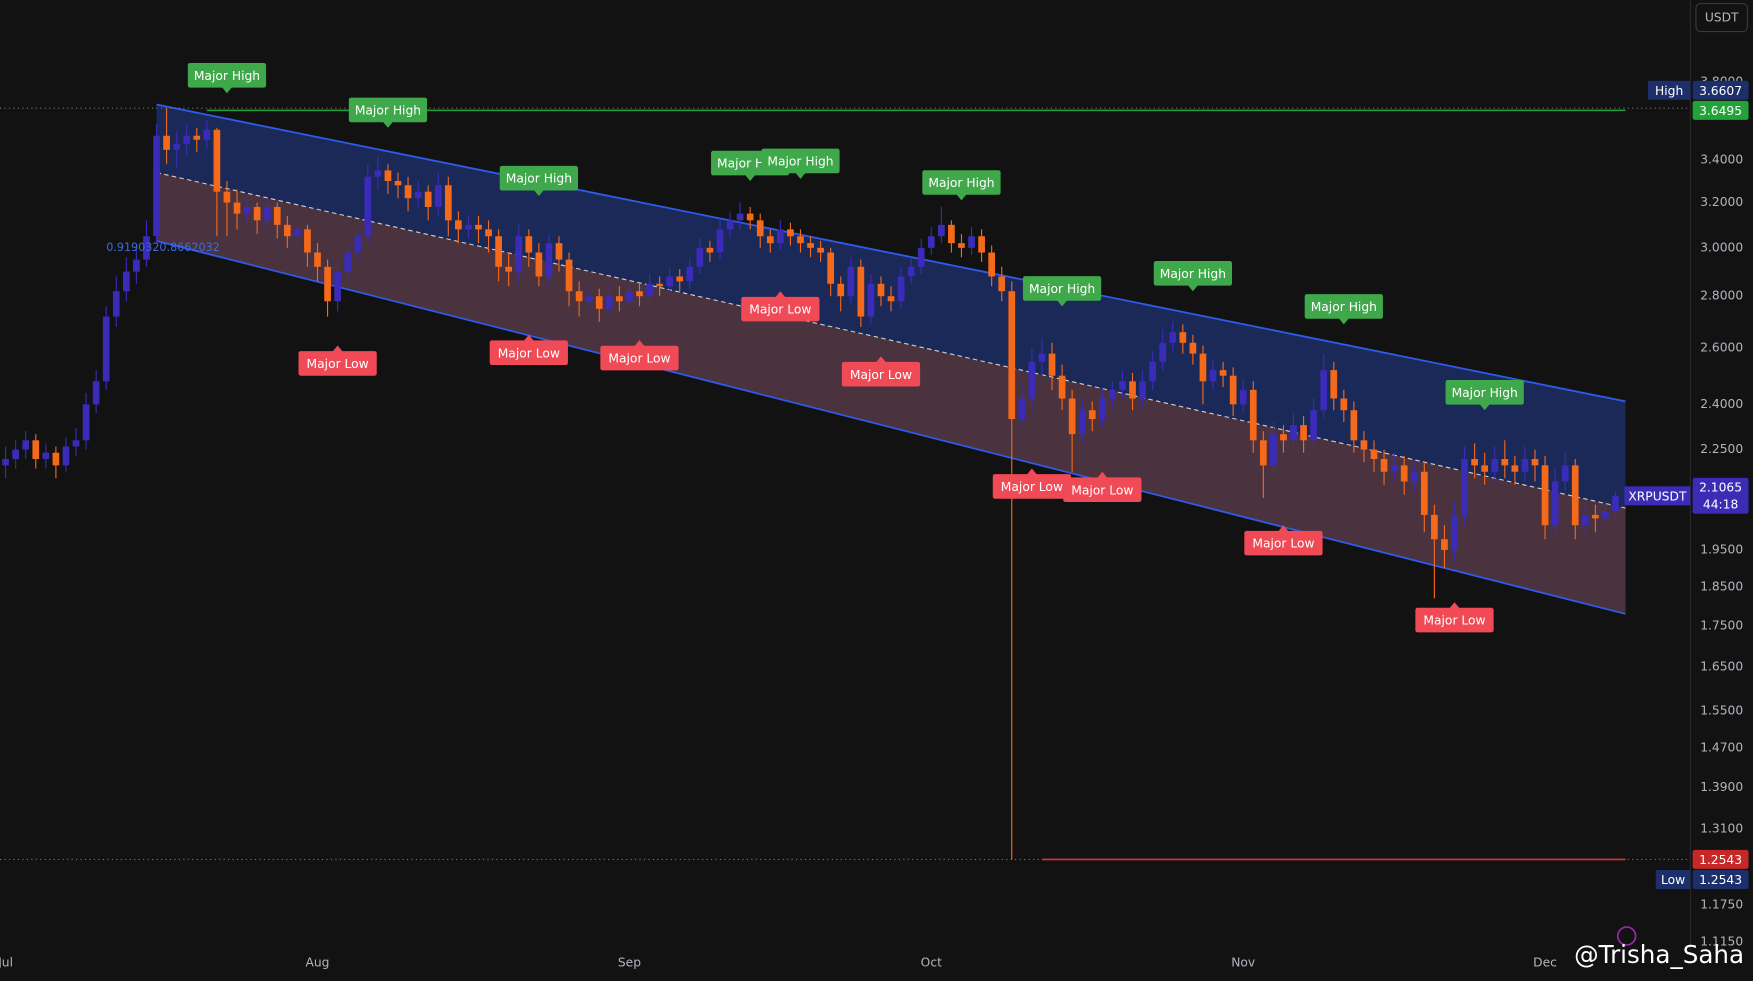 Image resolution: width=1753 pixels, height=981 pixels. I want to click on price-tag-label-box, so click(1657, 496).